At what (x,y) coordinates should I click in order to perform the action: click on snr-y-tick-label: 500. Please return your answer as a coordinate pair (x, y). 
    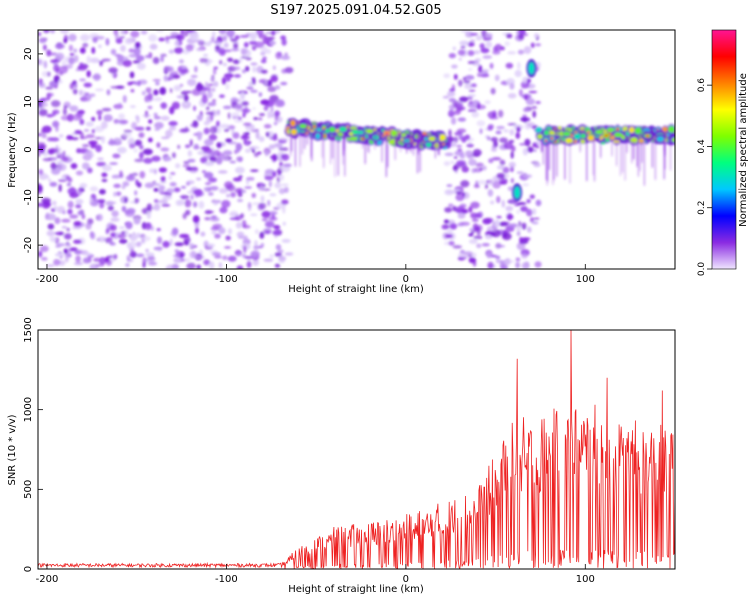
    Looking at the image, I should click on (28, 489).